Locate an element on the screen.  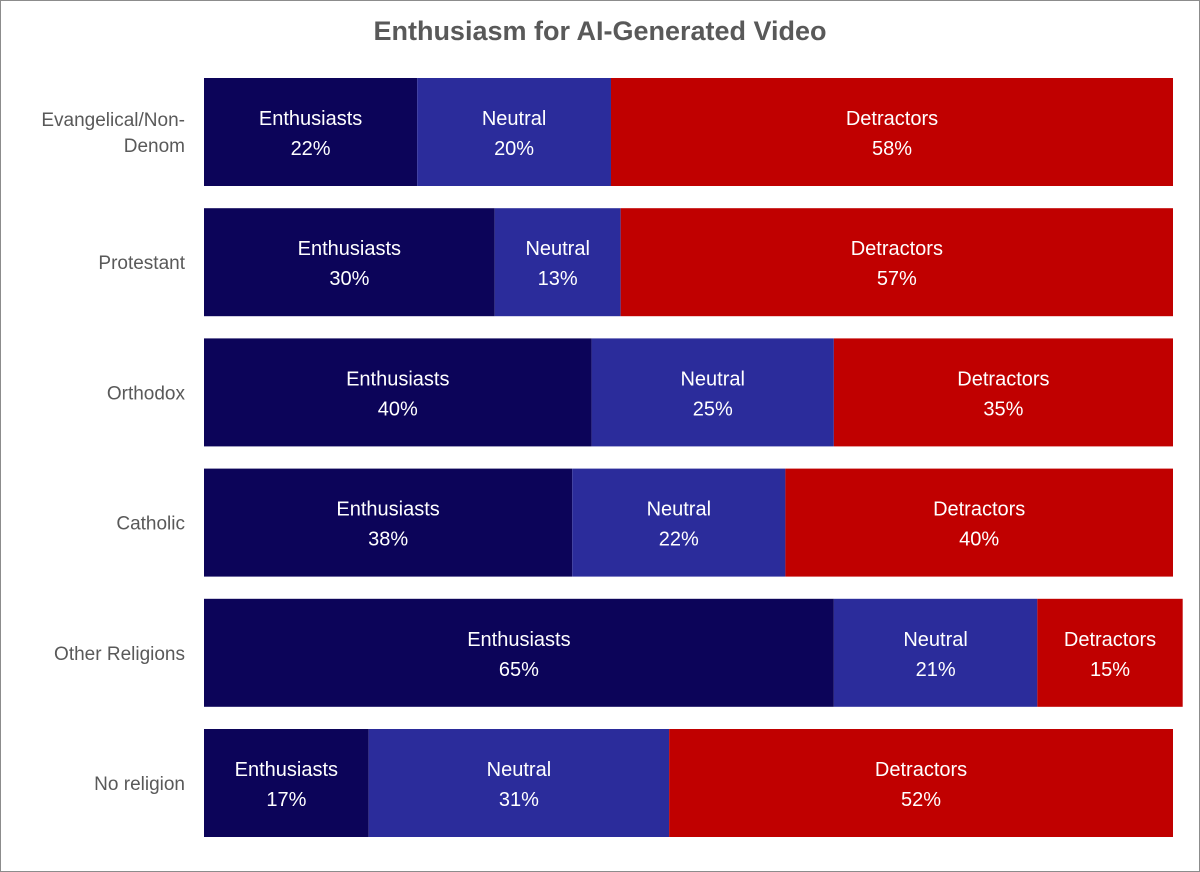
data-label-orthodox-detractors-value: 35% is located at coordinates (1003, 409).